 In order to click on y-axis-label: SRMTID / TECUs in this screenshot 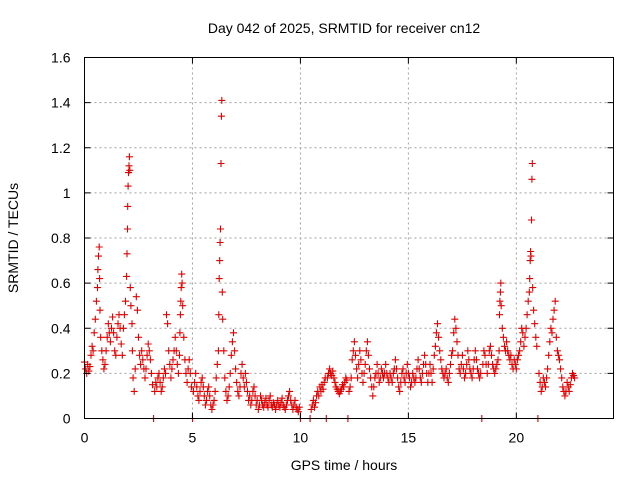, I will do `click(13, 238)`.